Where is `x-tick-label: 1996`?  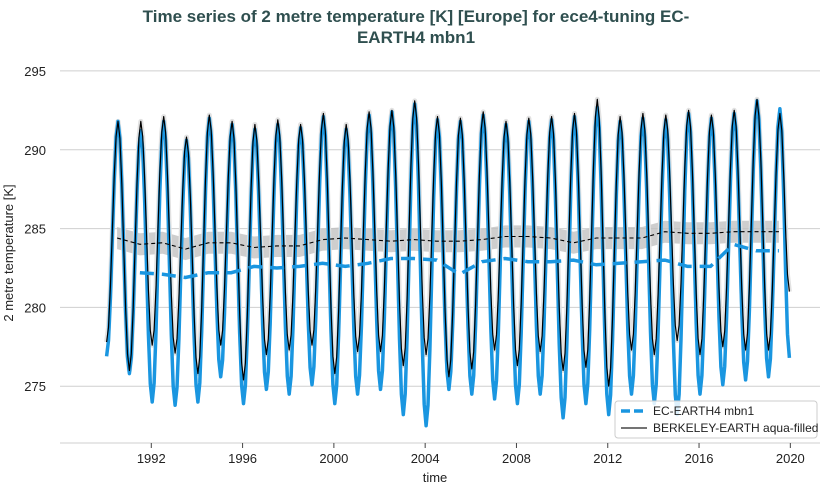 x-tick-label: 1996 is located at coordinates (242, 458).